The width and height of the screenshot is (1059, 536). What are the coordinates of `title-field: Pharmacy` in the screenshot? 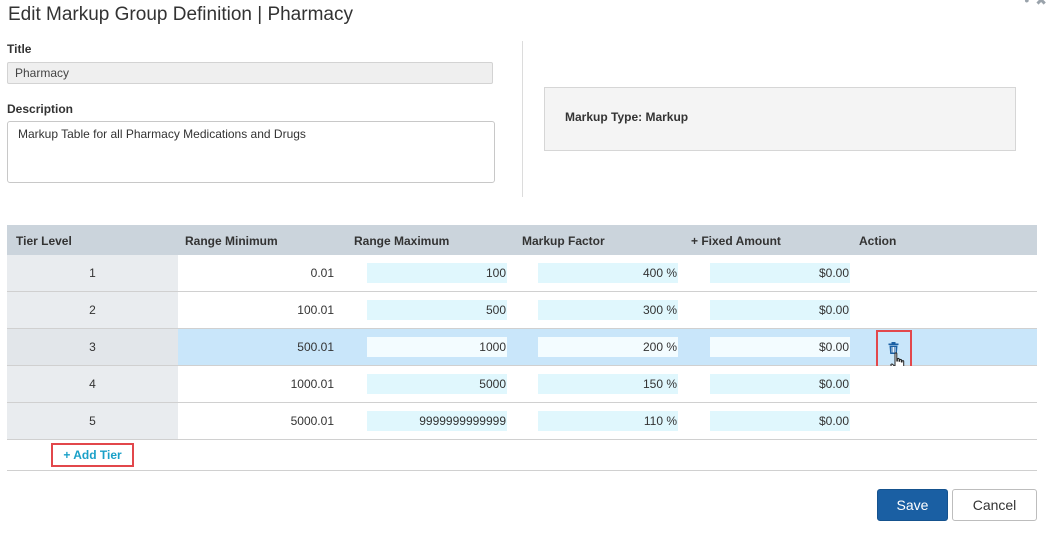 It's located at (250, 73).